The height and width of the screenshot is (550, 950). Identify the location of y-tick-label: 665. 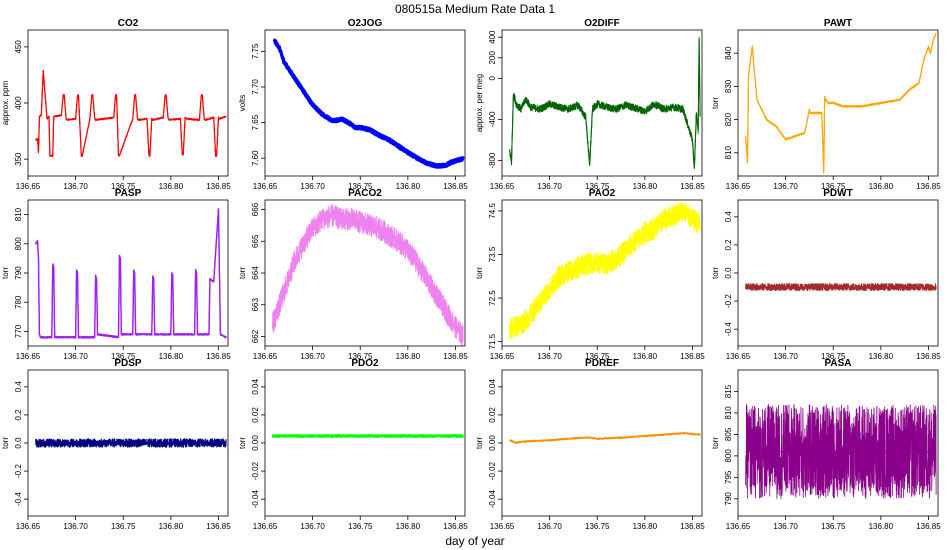
(255, 241).